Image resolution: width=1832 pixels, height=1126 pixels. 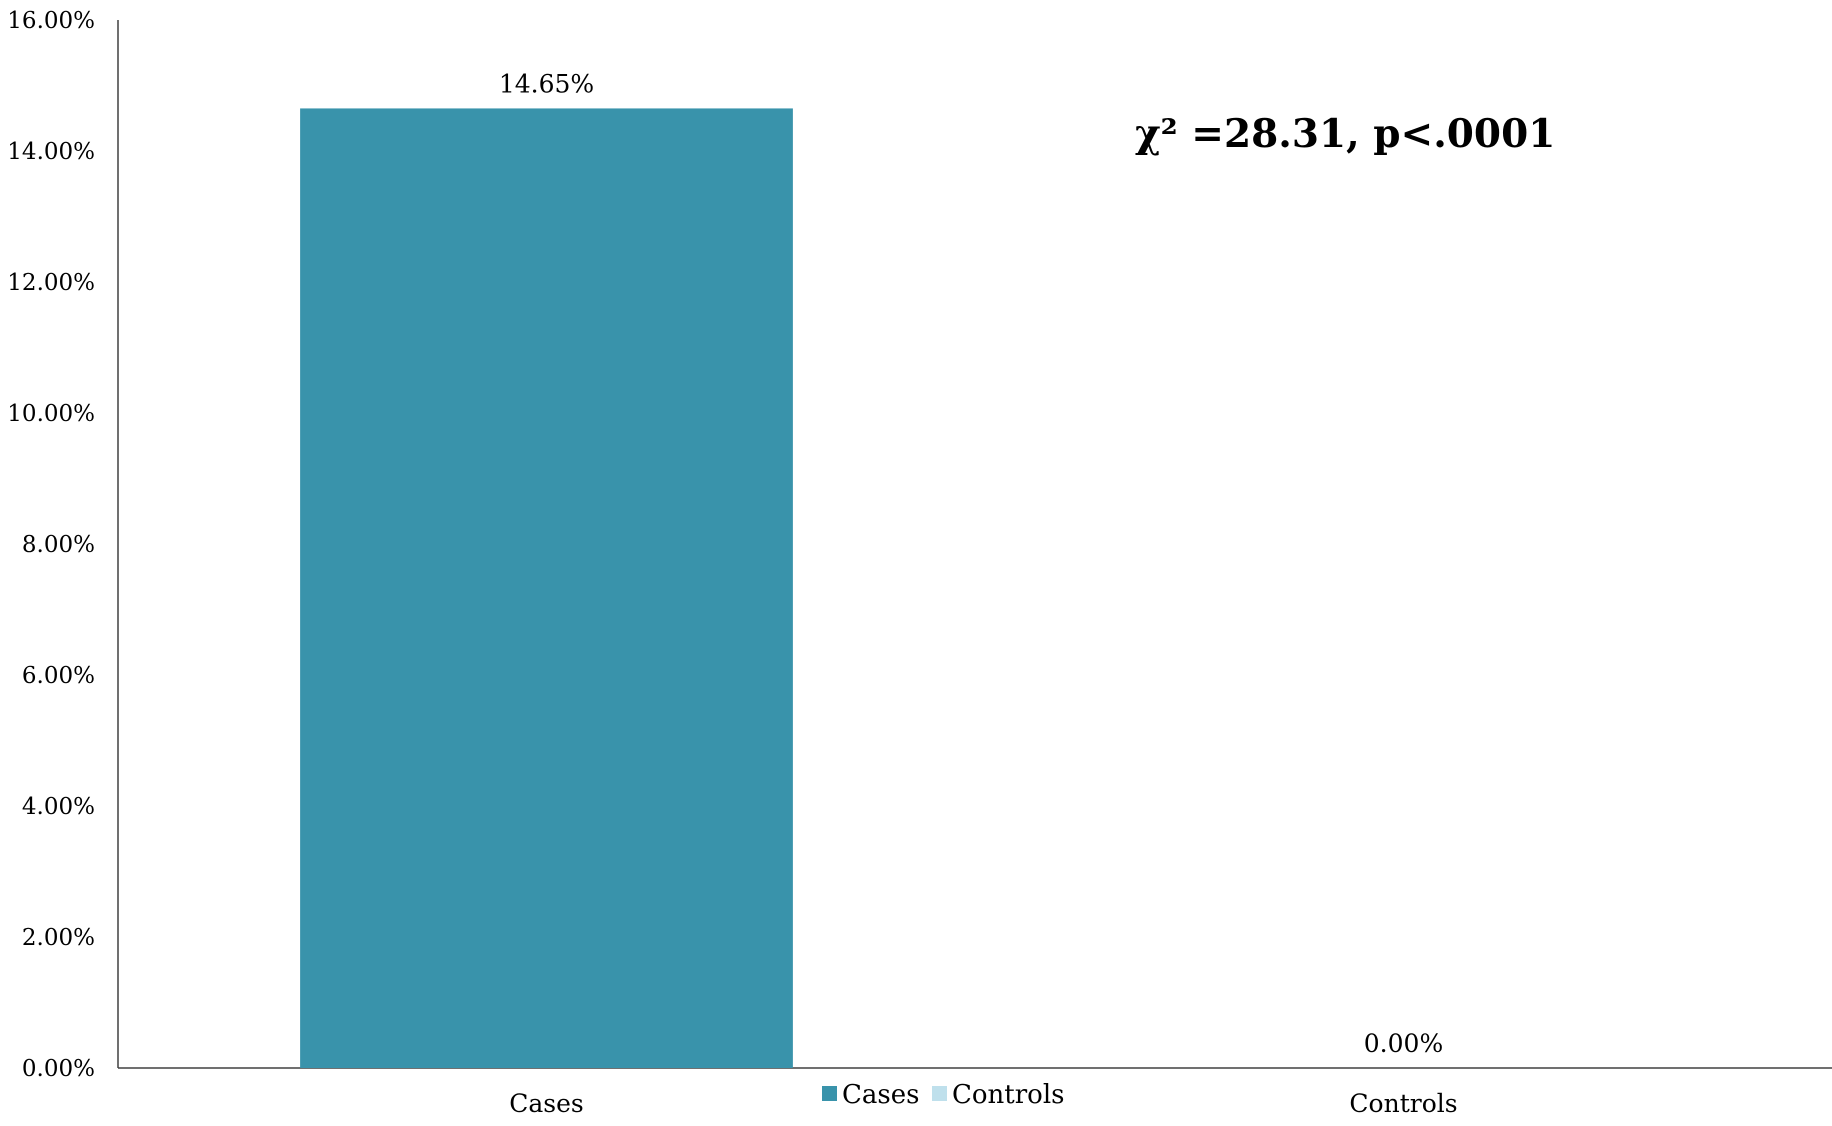 I want to click on data-label-controls: 0.00%, so click(x=1403, y=1043).